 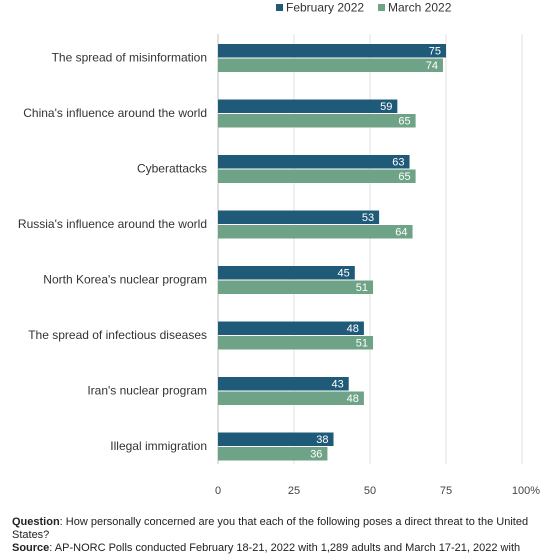 What do you see at coordinates (316, 455) in the screenshot?
I see `bar-value-label: 36` at bounding box center [316, 455].